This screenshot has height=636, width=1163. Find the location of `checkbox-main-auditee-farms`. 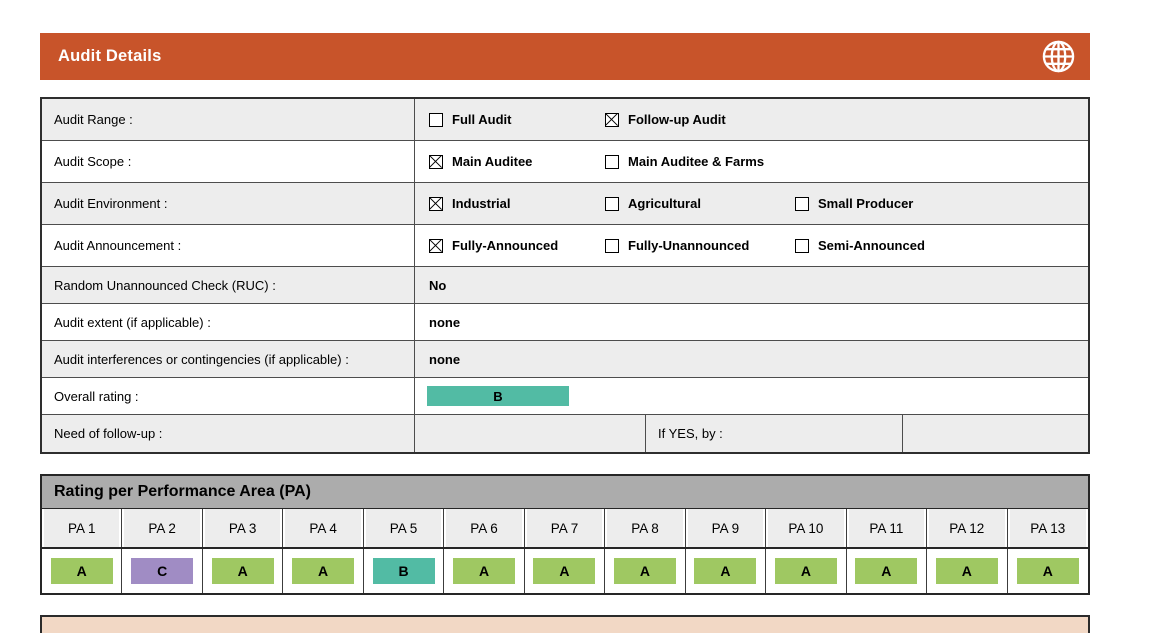

checkbox-main-auditee-farms is located at coordinates (612, 161).